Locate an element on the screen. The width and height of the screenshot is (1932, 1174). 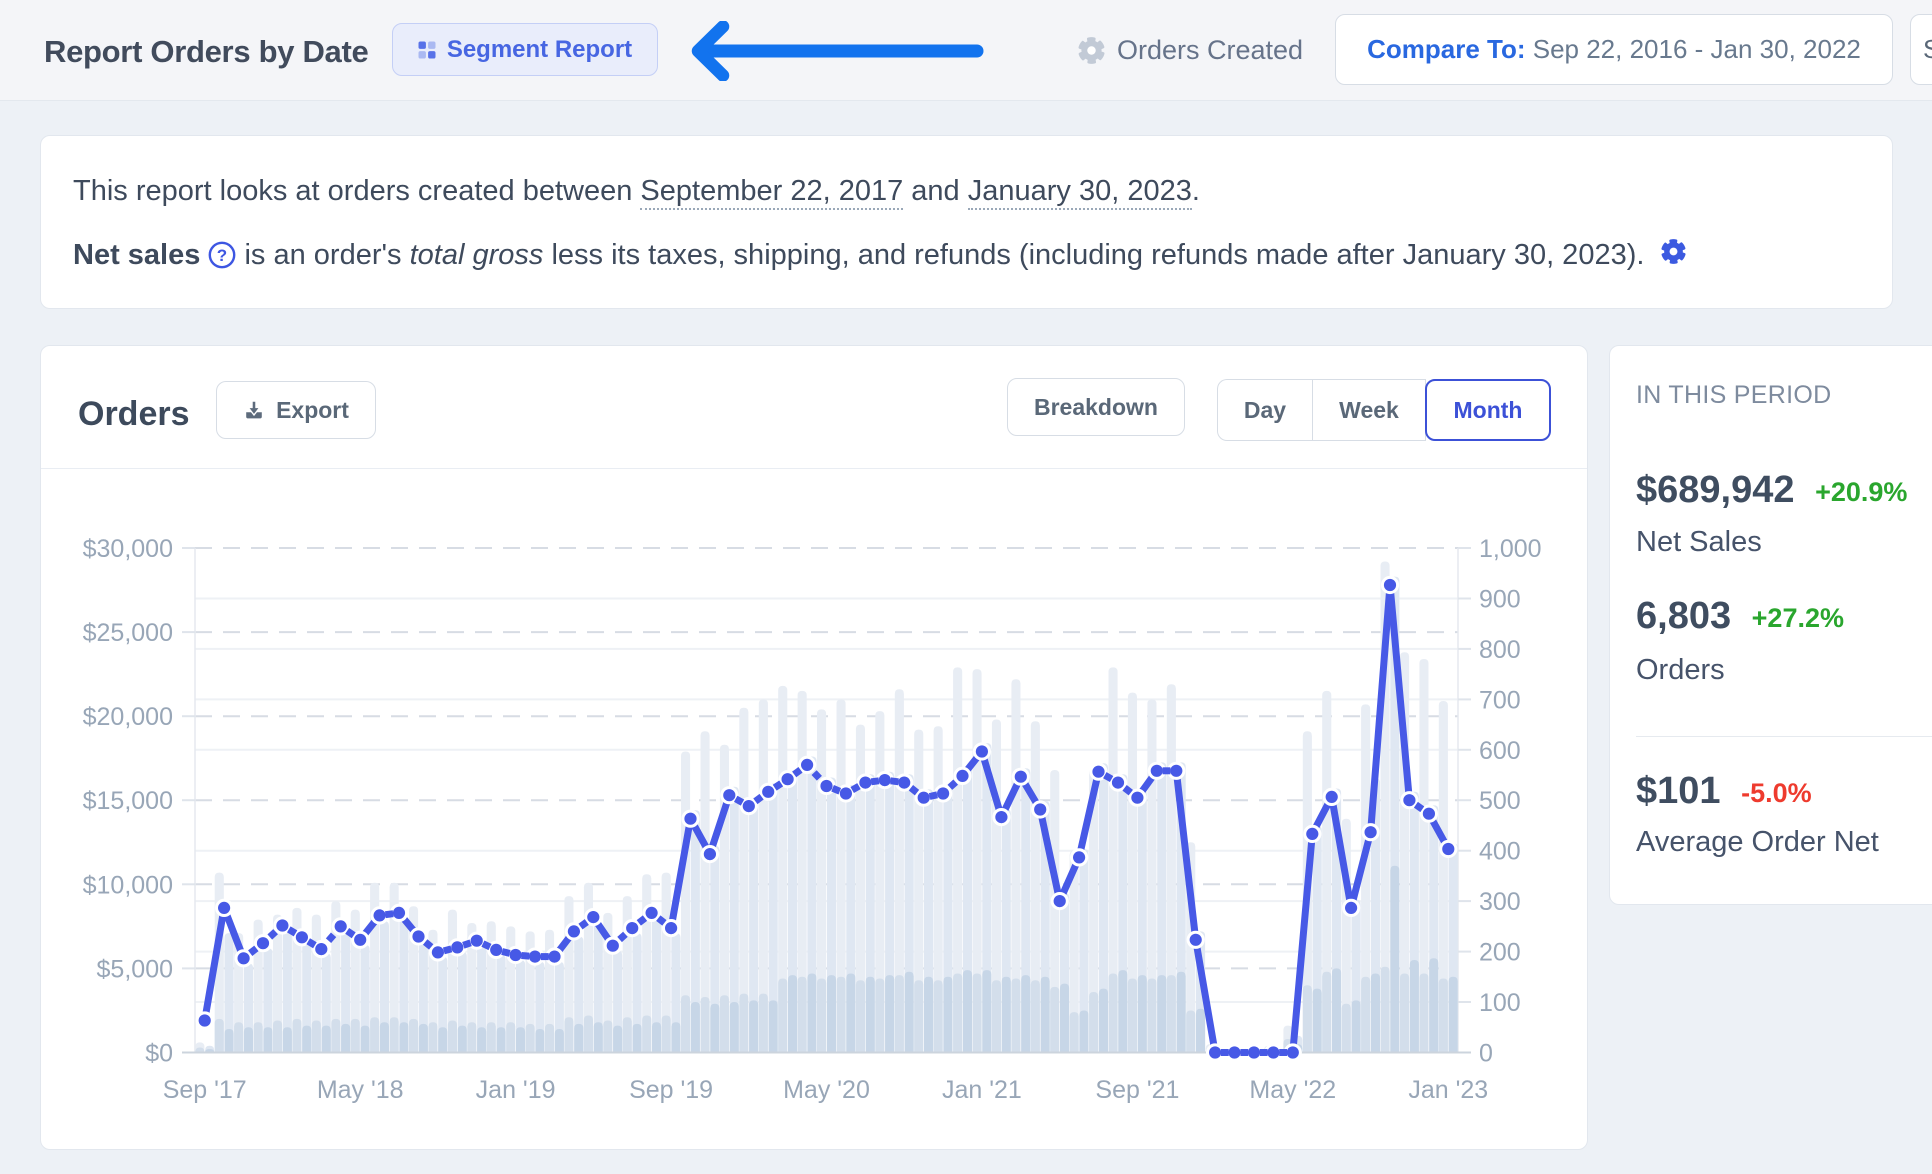
svg-text: 0 is located at coordinates (1486, 1054).